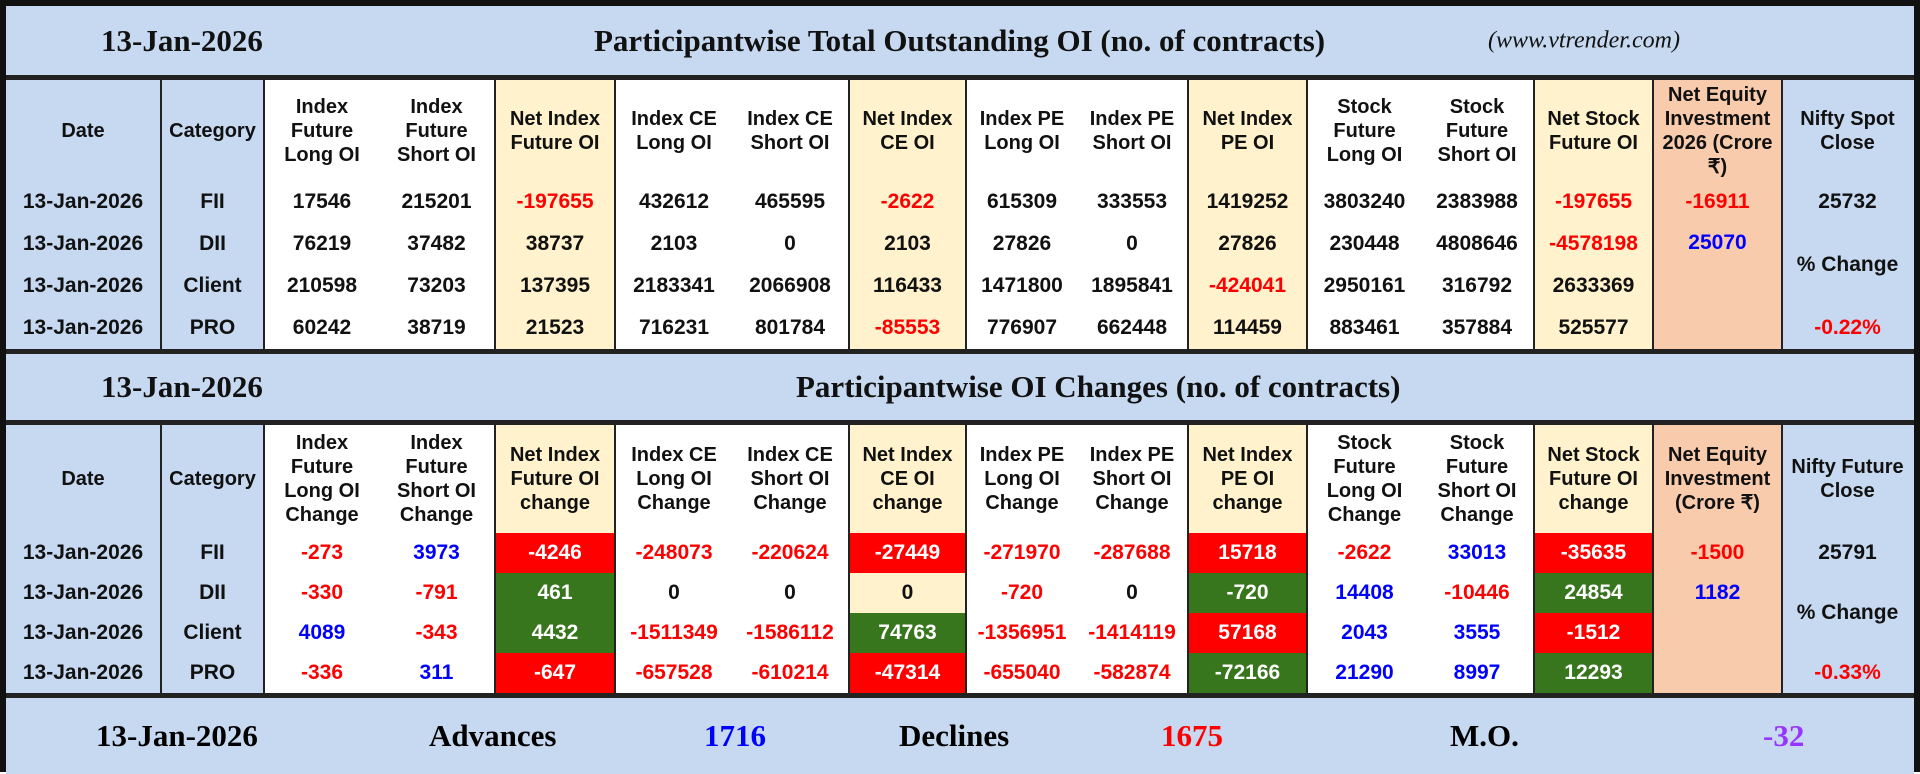 The height and width of the screenshot is (774, 1920). What do you see at coordinates (673, 479) in the screenshot?
I see `column-header: Index CE Long OI Change` at bounding box center [673, 479].